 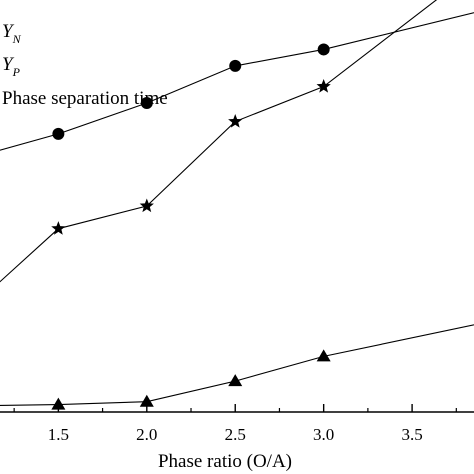 What do you see at coordinates (8, 31) in the screenshot?
I see `legend-yn-base: Y` at bounding box center [8, 31].